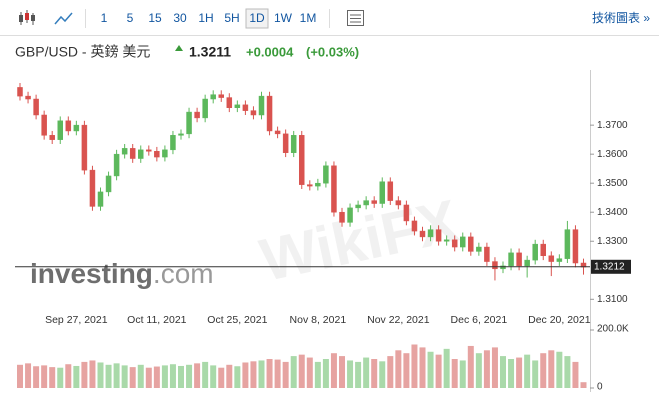 The width and height of the screenshot is (659, 411). Describe the element at coordinates (612, 212) in the screenshot. I see `y-tick-label: 1.3400` at that location.